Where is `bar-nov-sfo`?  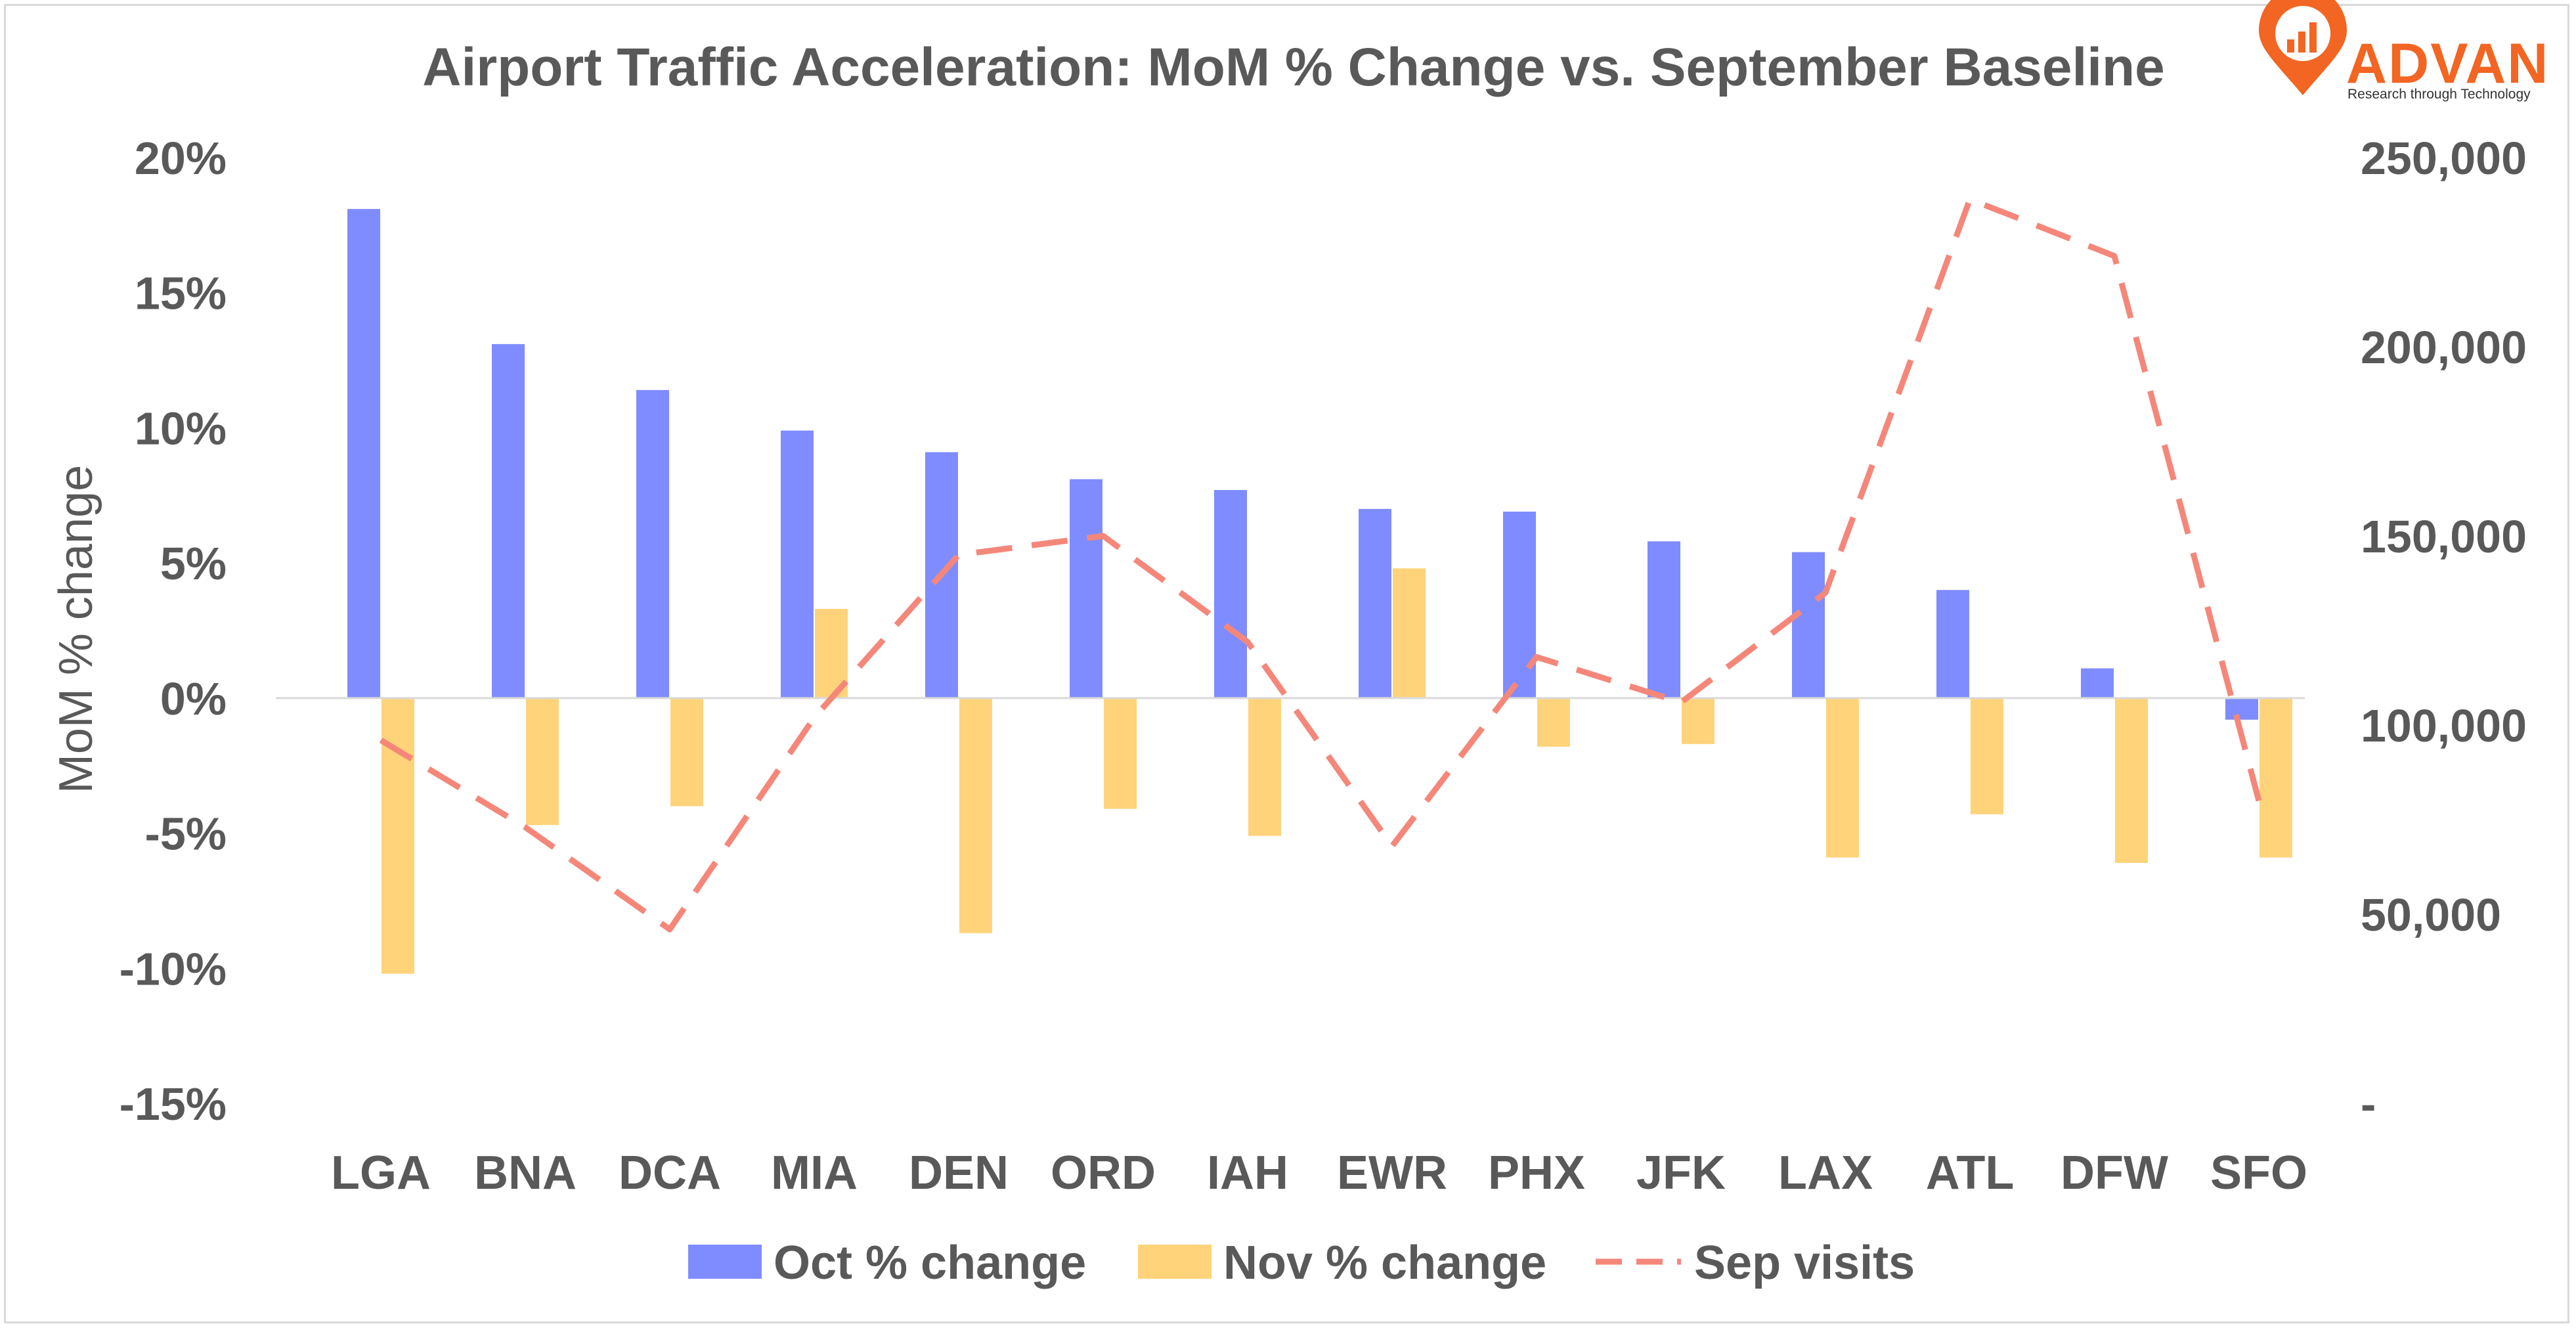 bar-nov-sfo is located at coordinates (2275, 778).